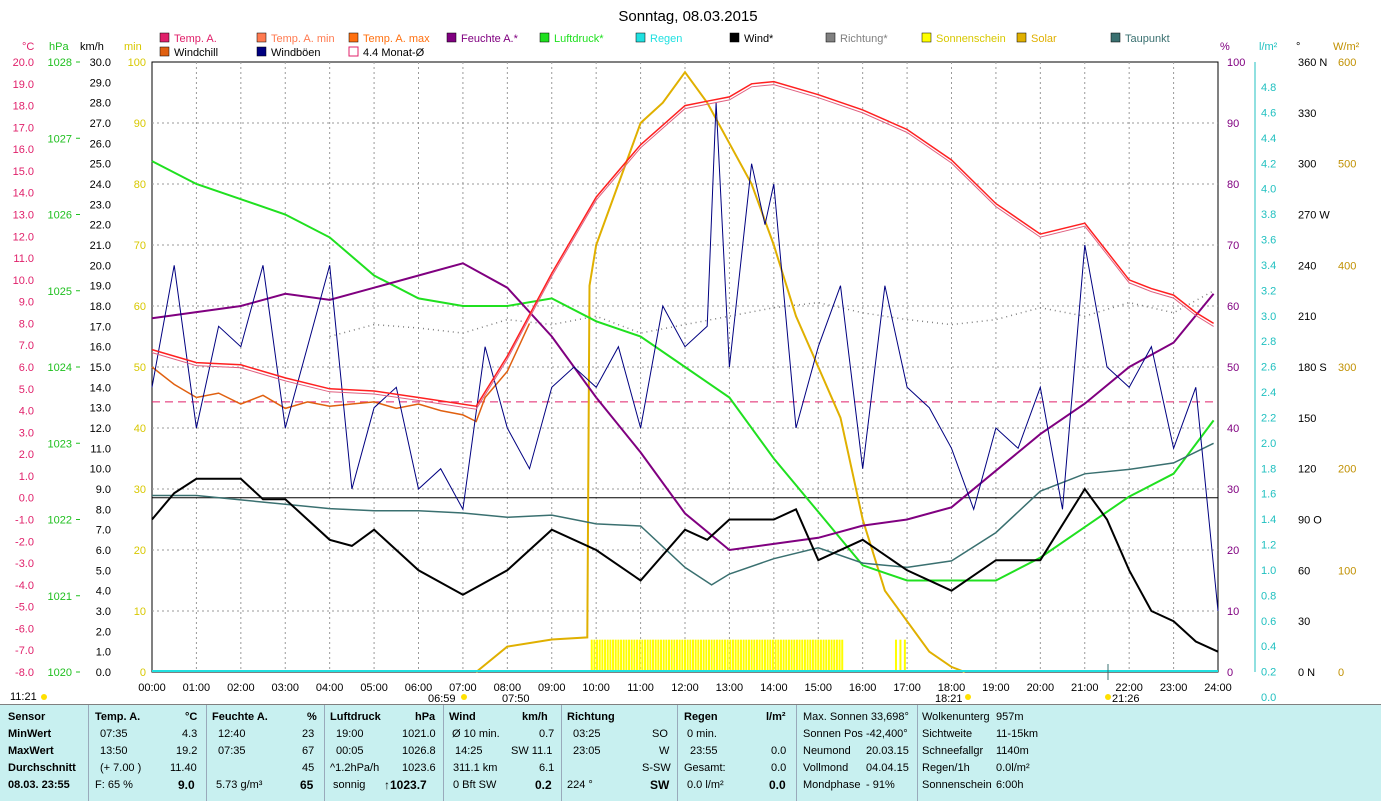  What do you see at coordinates (1010, 717) in the screenshot?
I see `misc-value: 957m` at bounding box center [1010, 717].